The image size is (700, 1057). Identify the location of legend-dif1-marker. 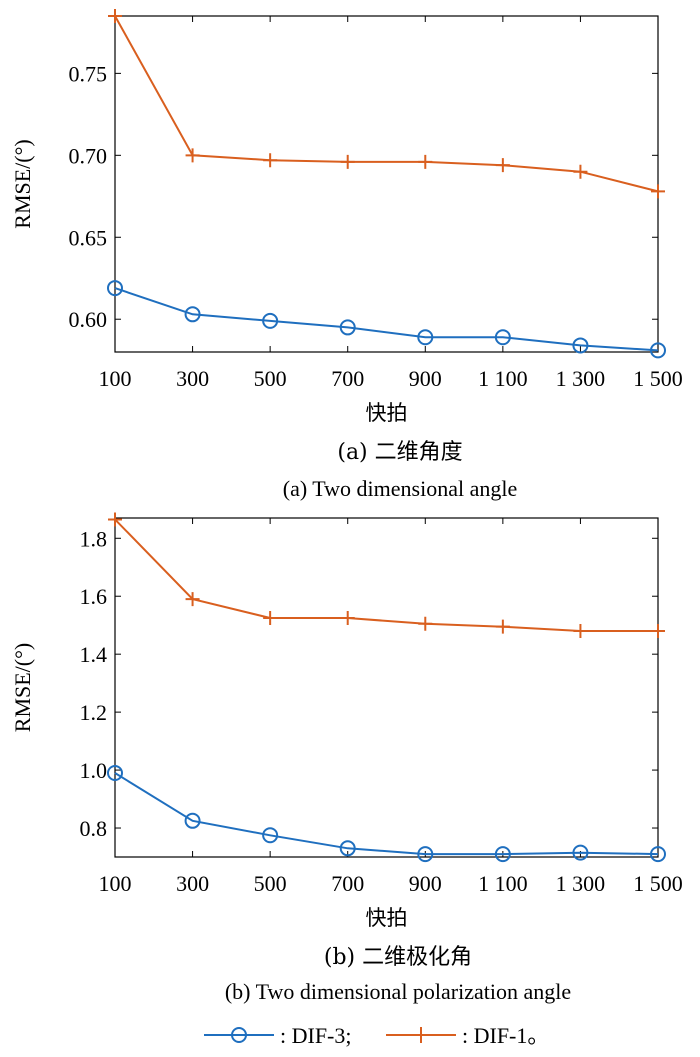
(421, 1035).